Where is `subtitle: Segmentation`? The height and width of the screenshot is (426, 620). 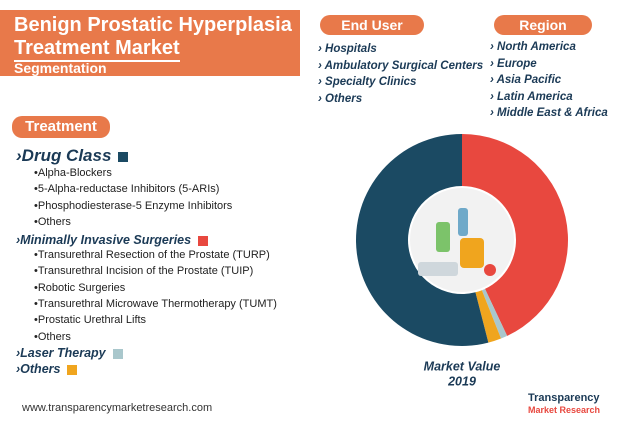
subtitle: Segmentation is located at coordinates (60, 68).